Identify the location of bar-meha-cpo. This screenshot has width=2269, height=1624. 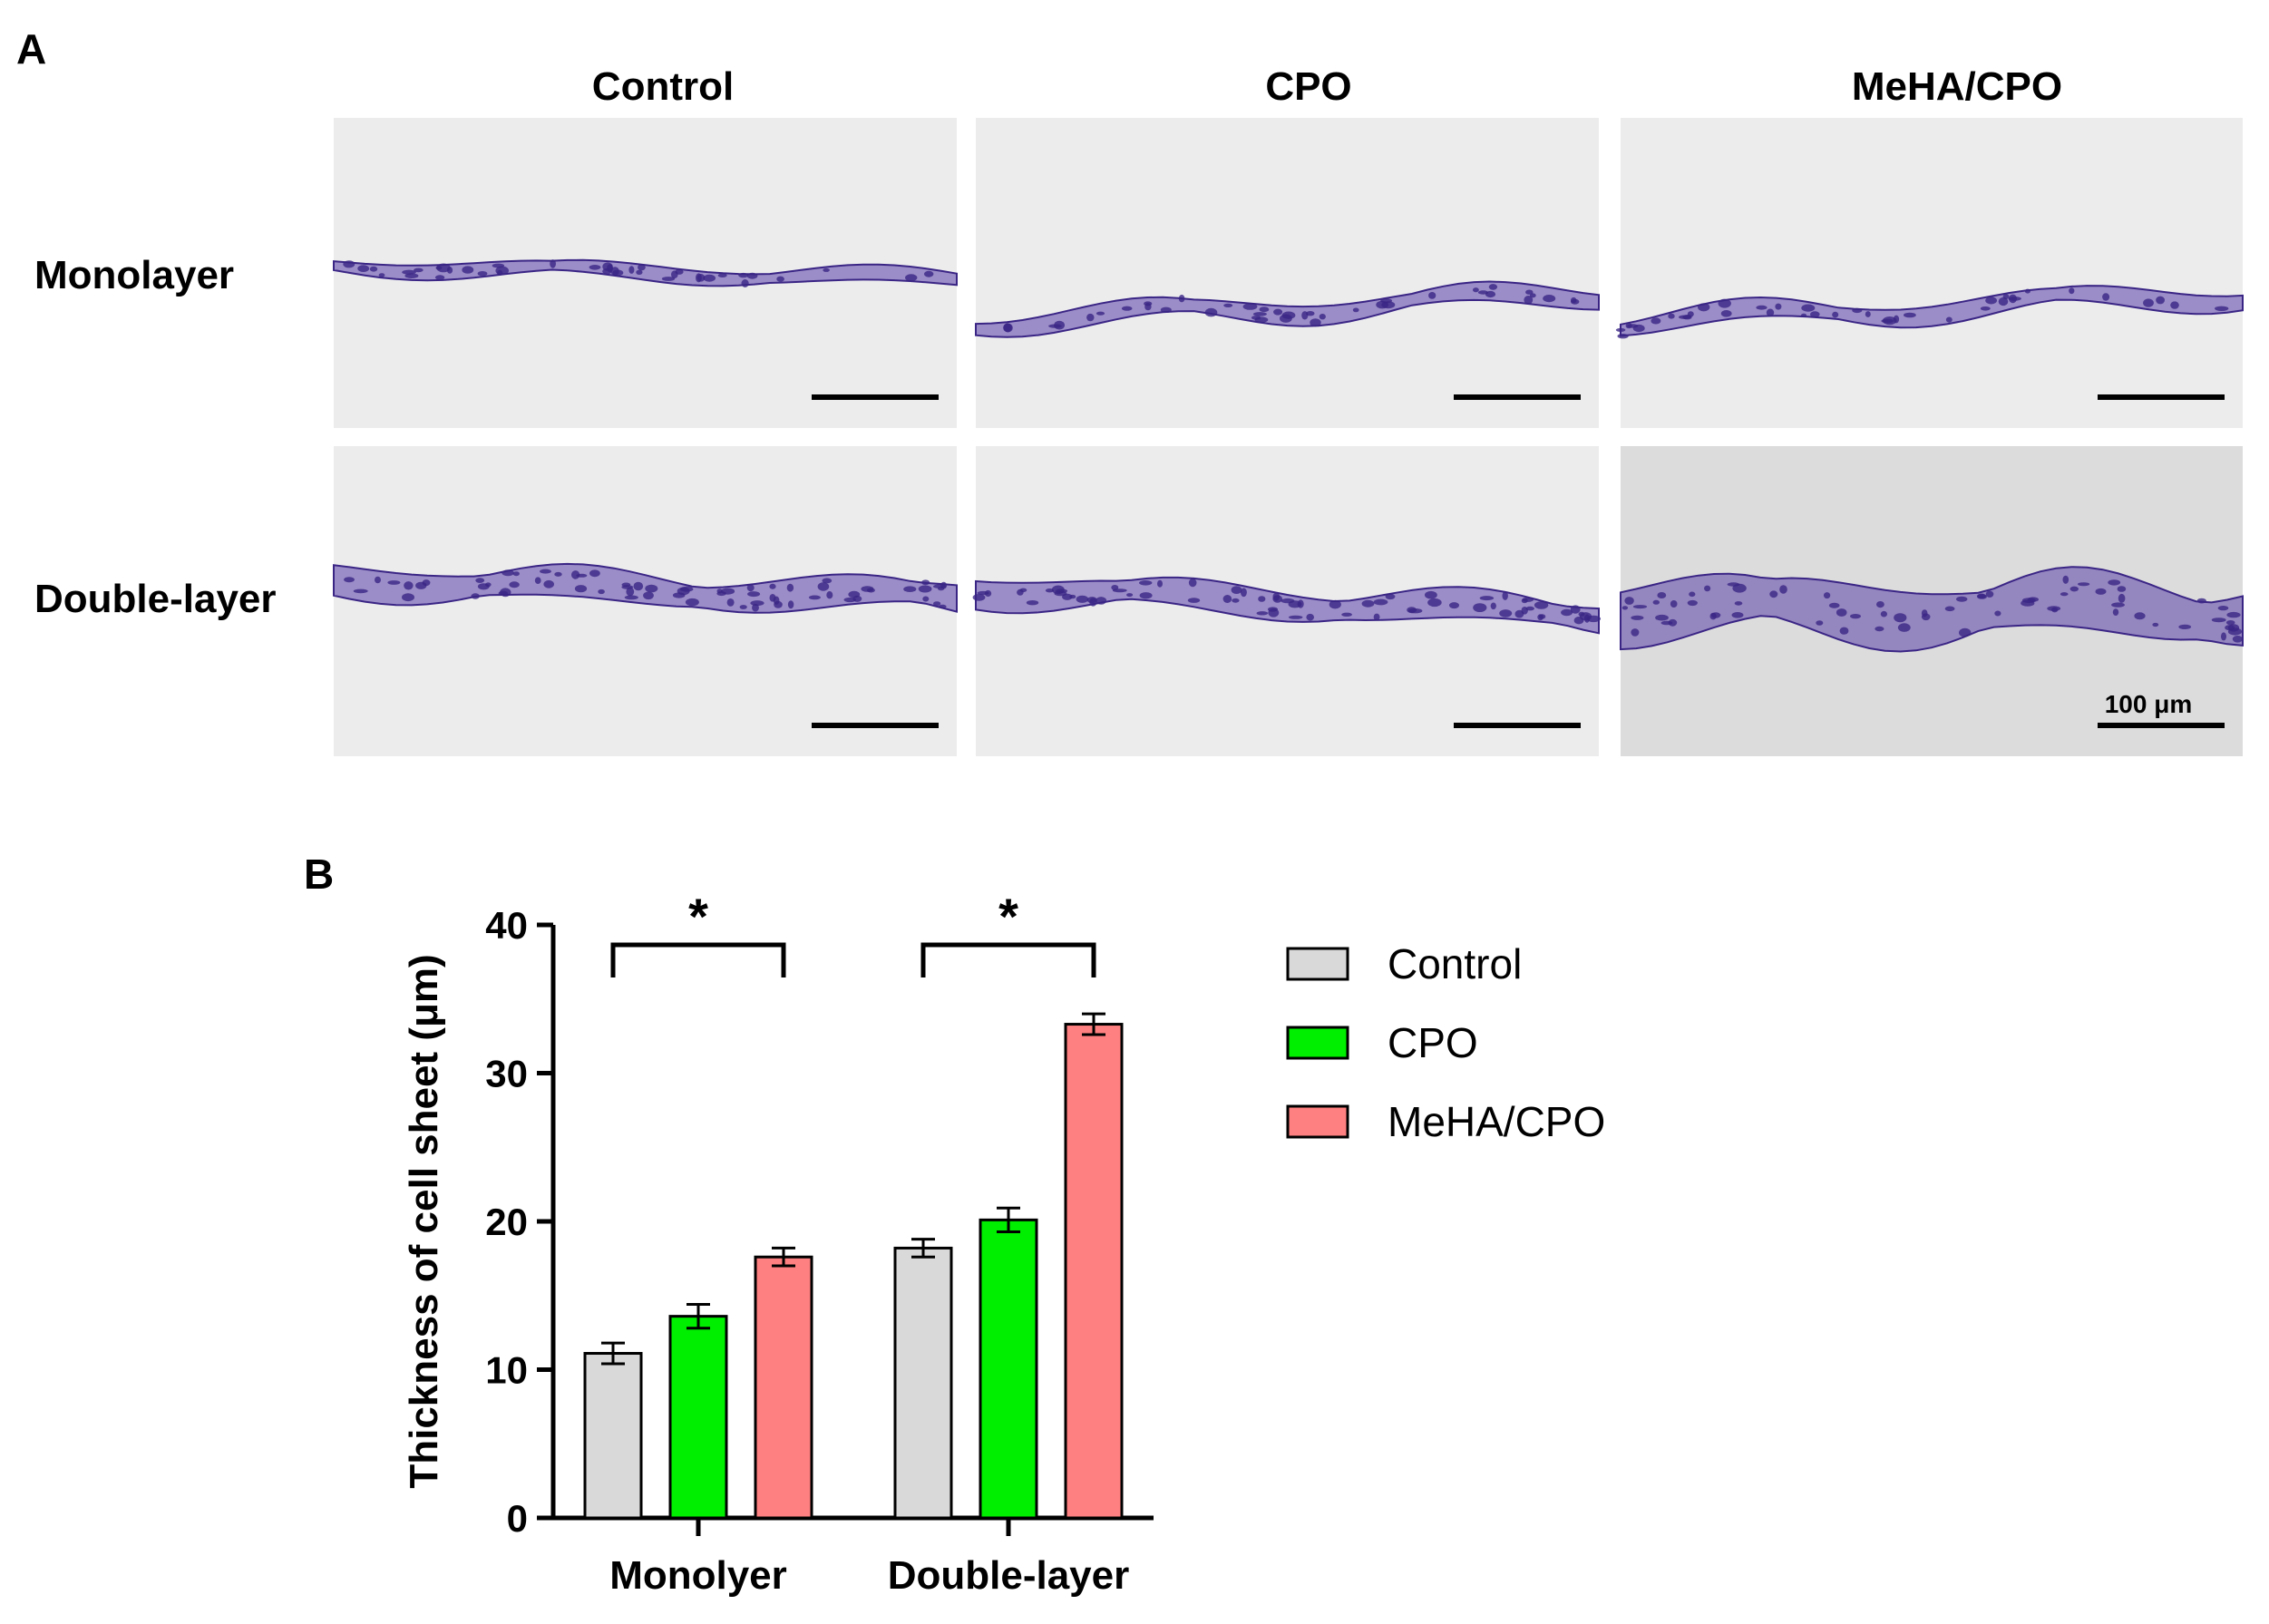
(783, 1387).